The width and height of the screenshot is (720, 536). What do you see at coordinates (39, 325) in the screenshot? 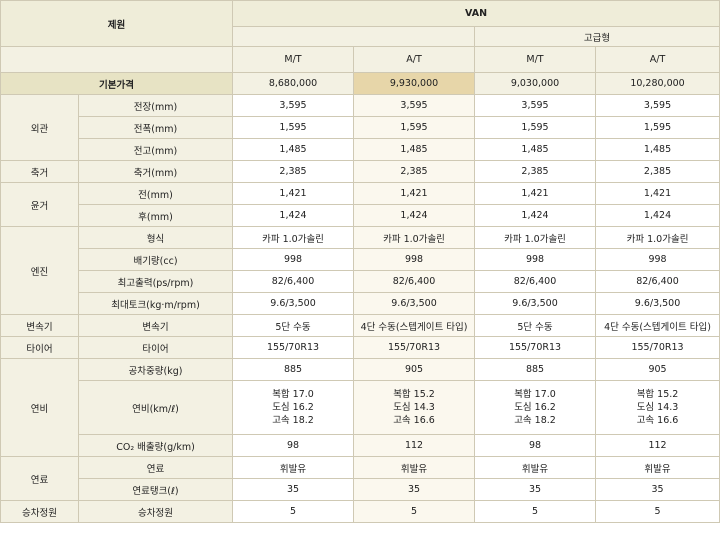
I see `group-transmission: 변속기` at bounding box center [39, 325].